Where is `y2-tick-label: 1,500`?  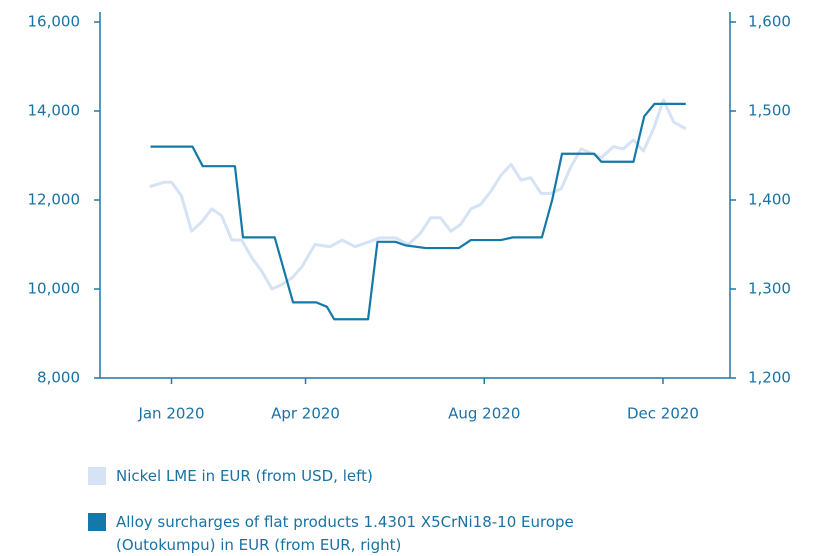
y2-tick-label: 1,500 is located at coordinates (769, 111).